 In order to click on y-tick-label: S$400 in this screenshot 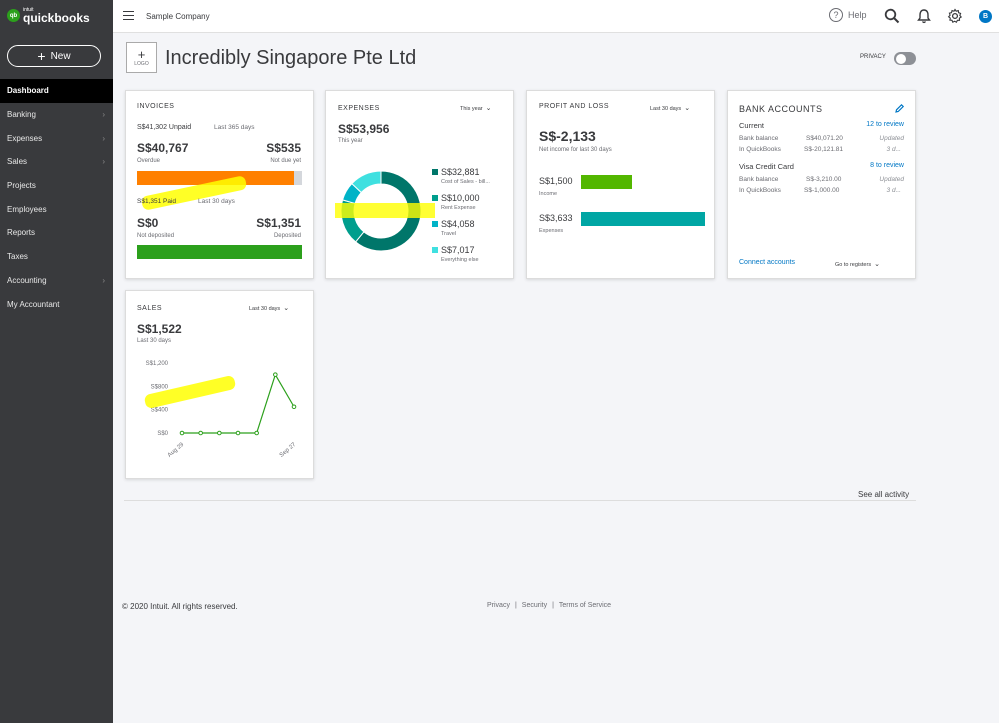, I will do `click(160, 411)`.